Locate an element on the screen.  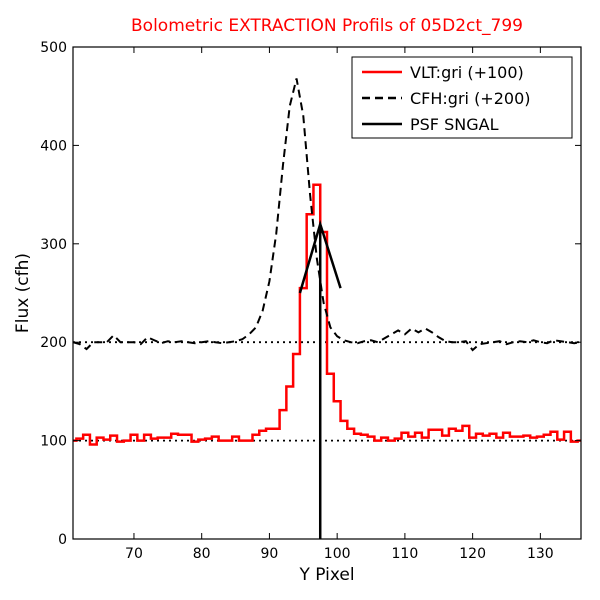
x-tick-label: 110 is located at coordinates (405, 554).